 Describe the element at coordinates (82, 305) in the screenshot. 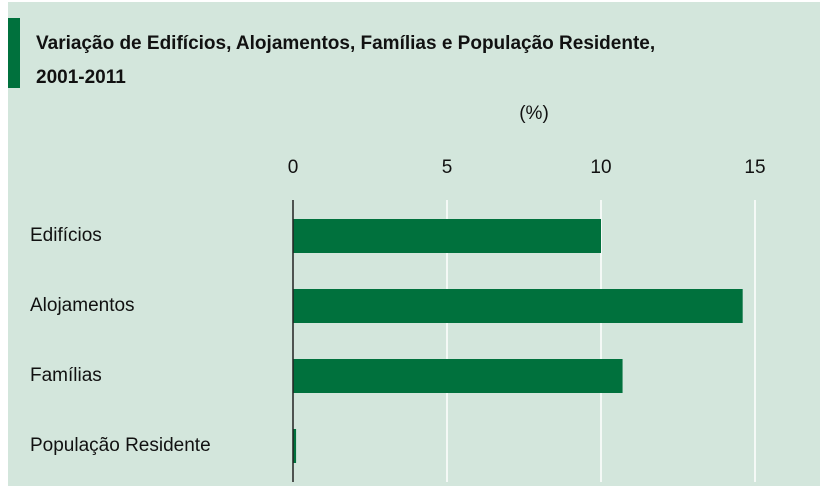

I see `y-tick-label: Alojamentos` at that location.